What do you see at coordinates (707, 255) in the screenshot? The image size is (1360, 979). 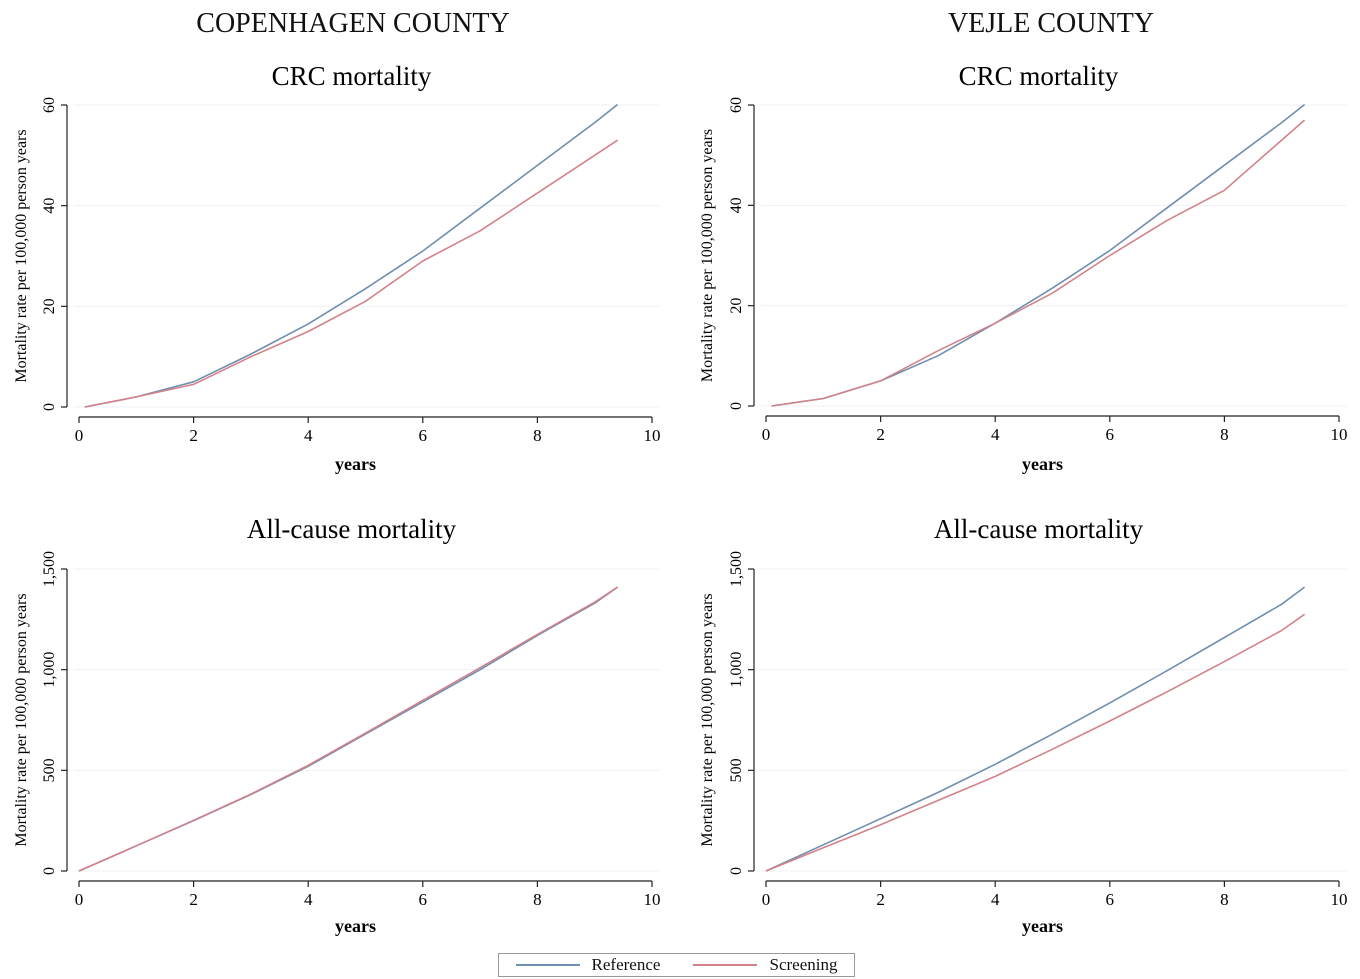 I see `panel-1-ylabel: Mortality rate per 100,000 person years` at bounding box center [707, 255].